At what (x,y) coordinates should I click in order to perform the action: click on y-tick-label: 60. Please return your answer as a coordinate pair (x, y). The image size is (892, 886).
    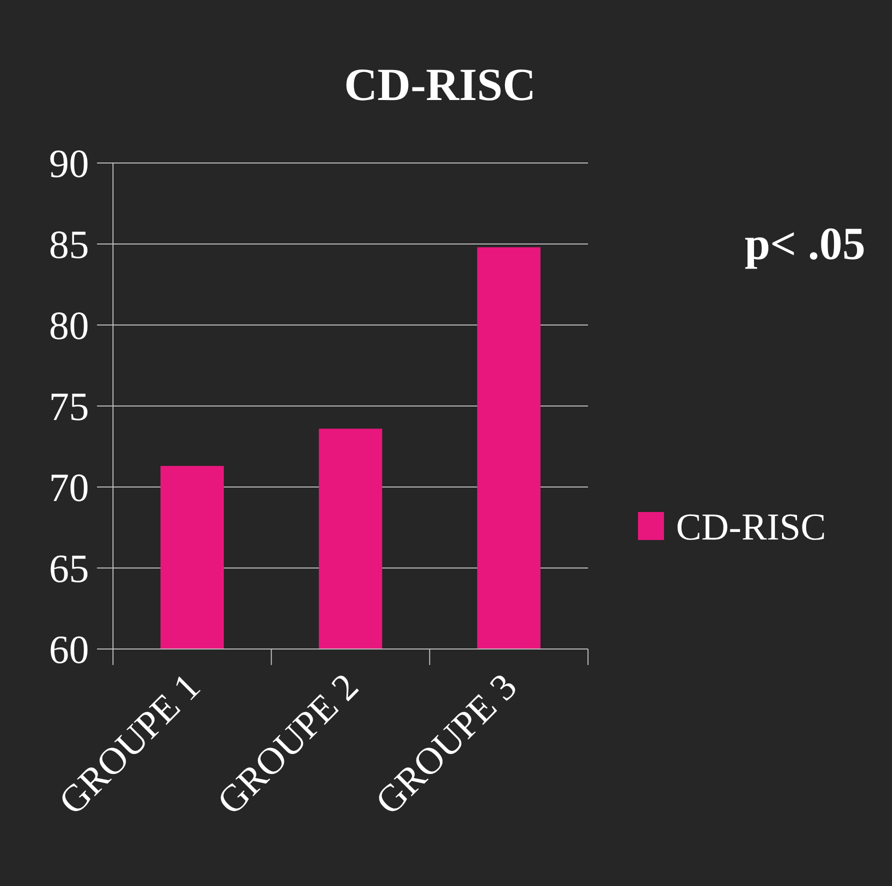
    Looking at the image, I should click on (69, 649).